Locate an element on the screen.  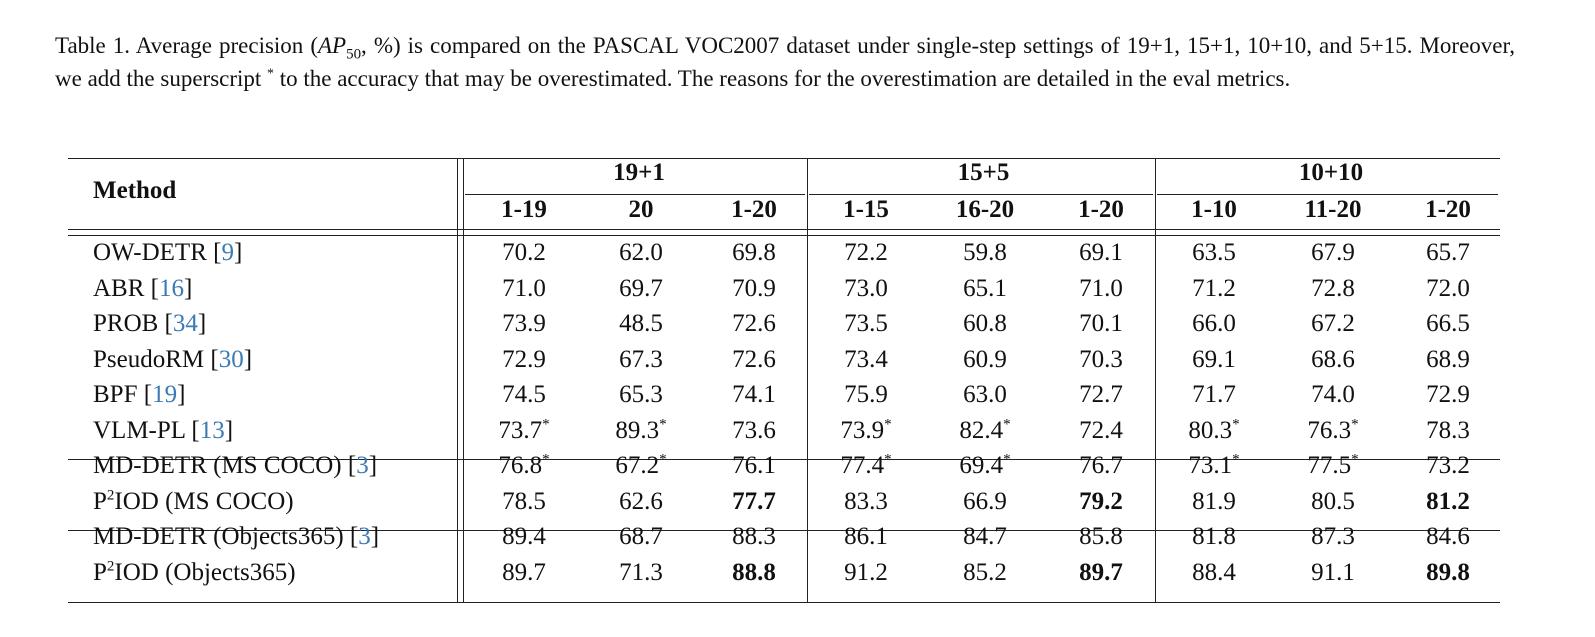
value-cell: 70.9 is located at coordinates (754, 288).